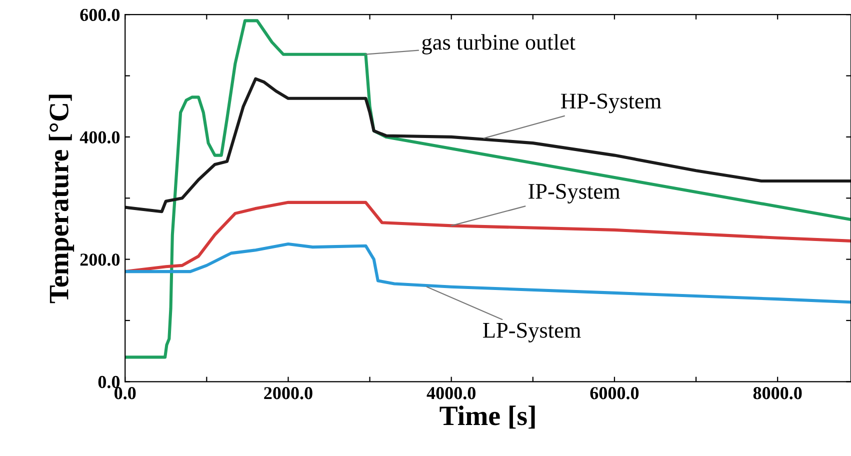 The height and width of the screenshot is (456, 851). Describe the element at coordinates (125, 393) in the screenshot. I see `x-tick-label: 0.0` at that location.